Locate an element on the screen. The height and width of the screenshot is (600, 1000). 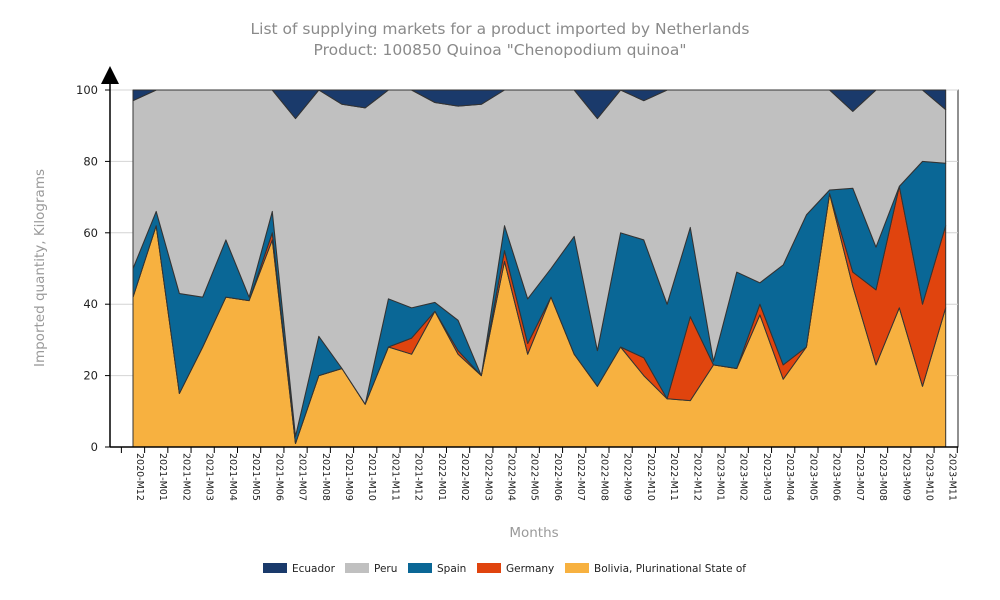
x-tick-label-34: 2023-M10 is located at coordinates (928, 477).